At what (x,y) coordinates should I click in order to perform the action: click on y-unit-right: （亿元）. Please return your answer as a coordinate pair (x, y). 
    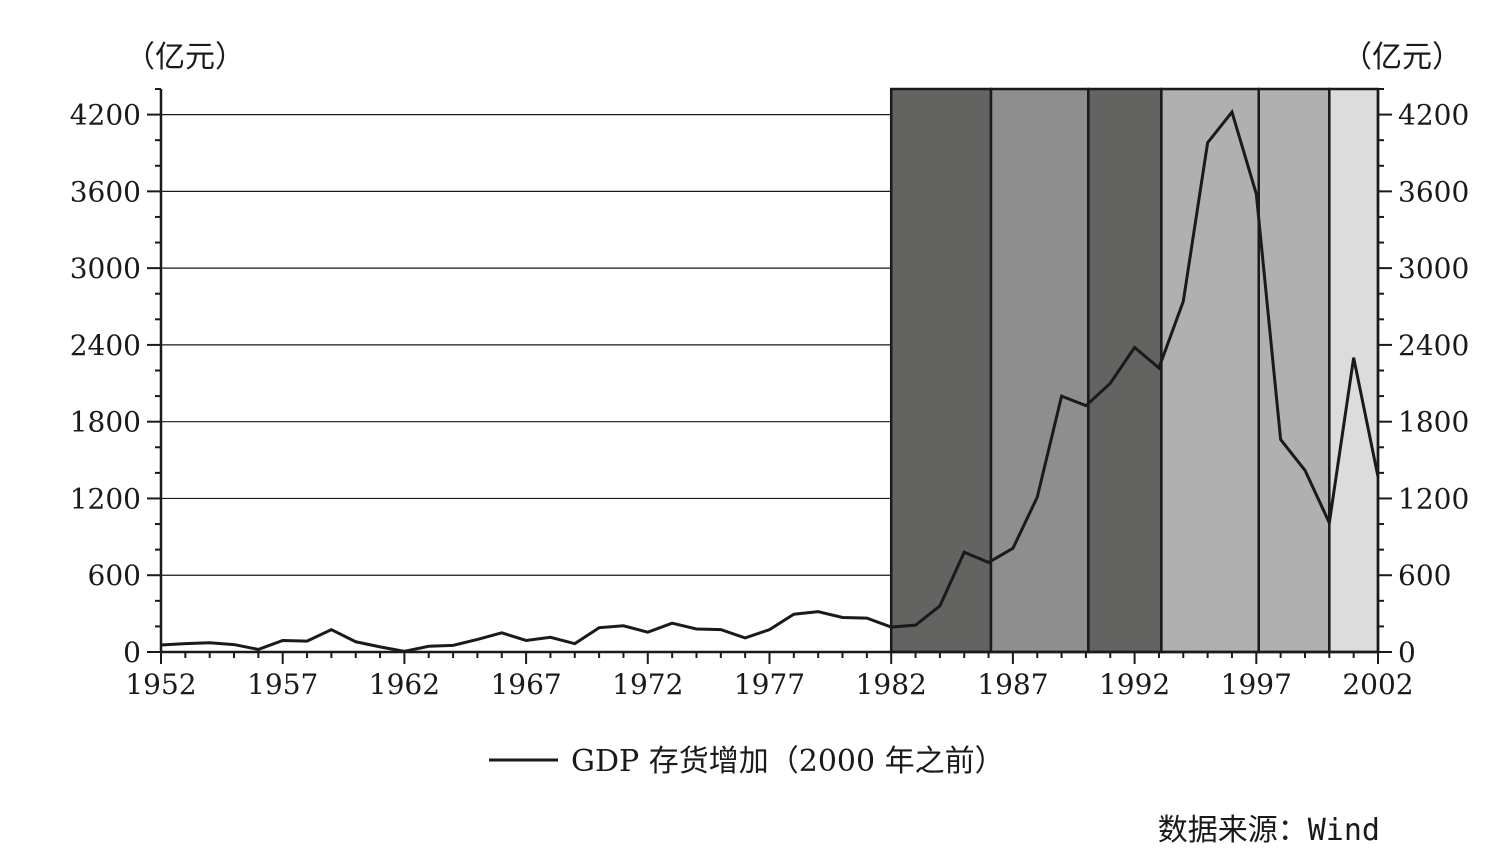
    Looking at the image, I should click on (1402, 57).